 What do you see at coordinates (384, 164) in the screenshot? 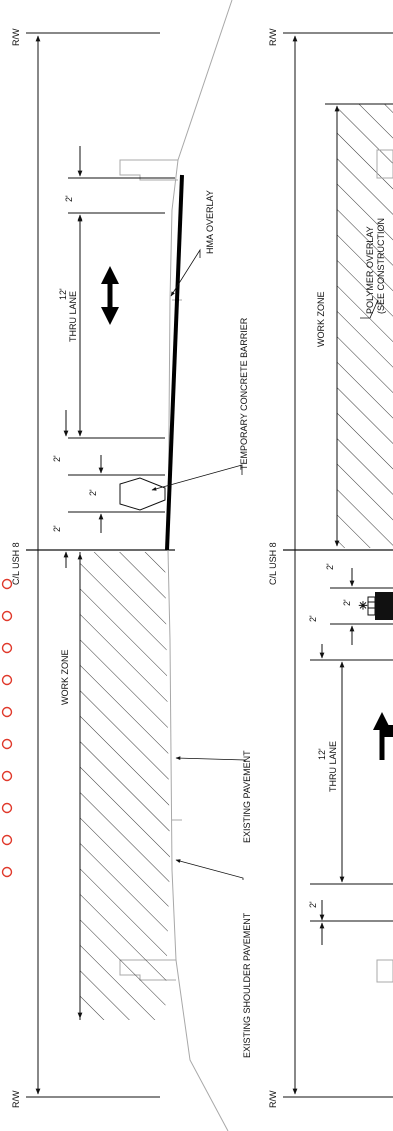
I see `existing-pavement-box-top` at bounding box center [384, 164].